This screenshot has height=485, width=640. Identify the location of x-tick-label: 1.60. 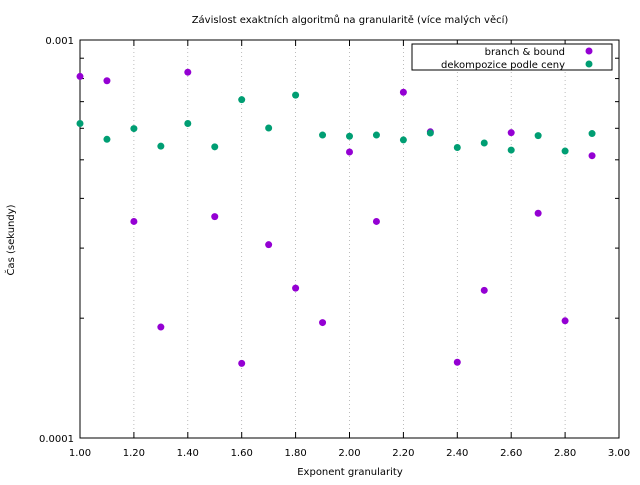
(242, 453).